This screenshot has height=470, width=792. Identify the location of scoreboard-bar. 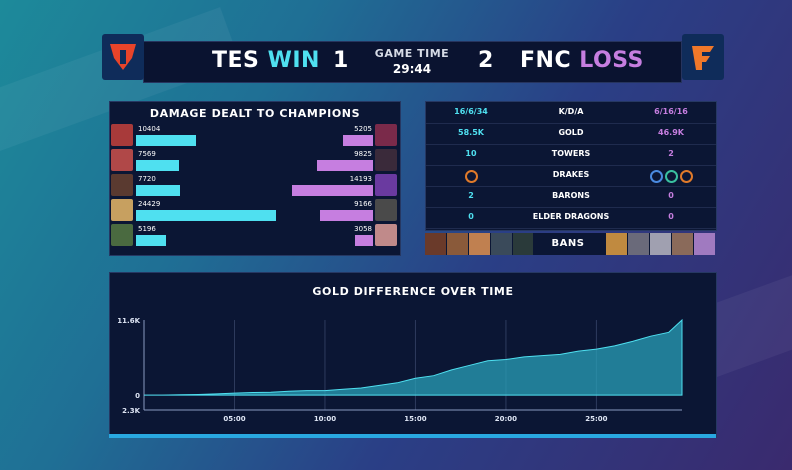
(412, 62).